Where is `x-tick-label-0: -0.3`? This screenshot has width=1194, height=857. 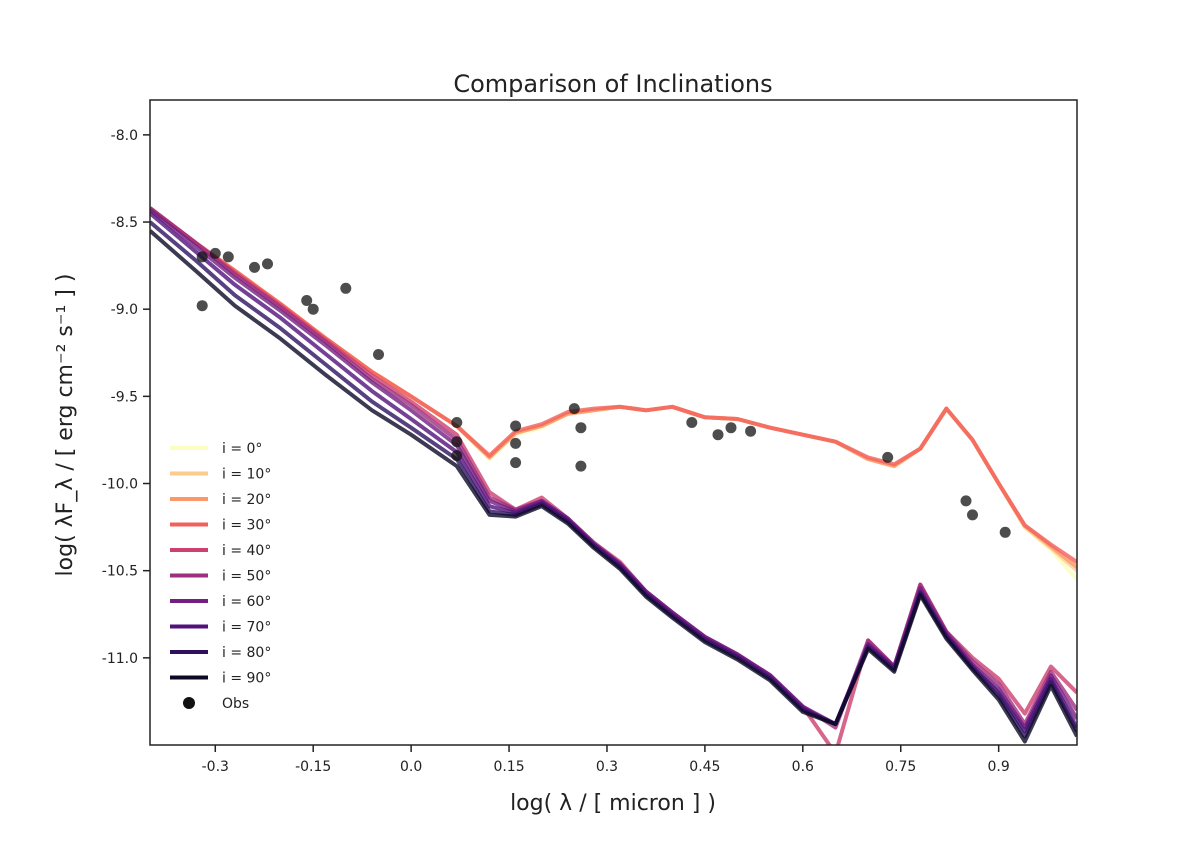
x-tick-label-0: -0.3 is located at coordinates (215, 767).